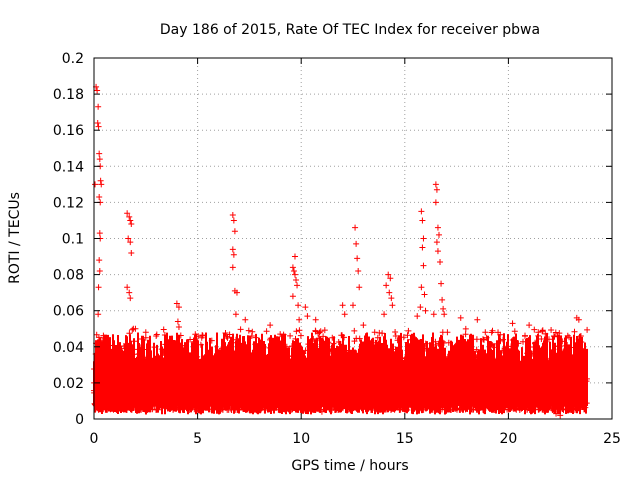  What do you see at coordinates (94, 439) in the screenshot?
I see `x-tick-label: 0` at bounding box center [94, 439].